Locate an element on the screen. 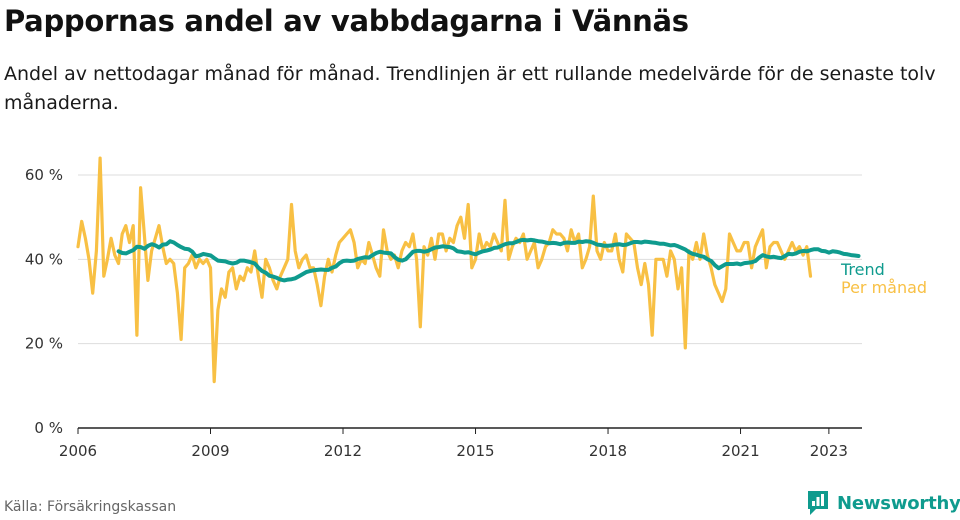  brand-logo: Newsworthy is located at coordinates (883, 503).